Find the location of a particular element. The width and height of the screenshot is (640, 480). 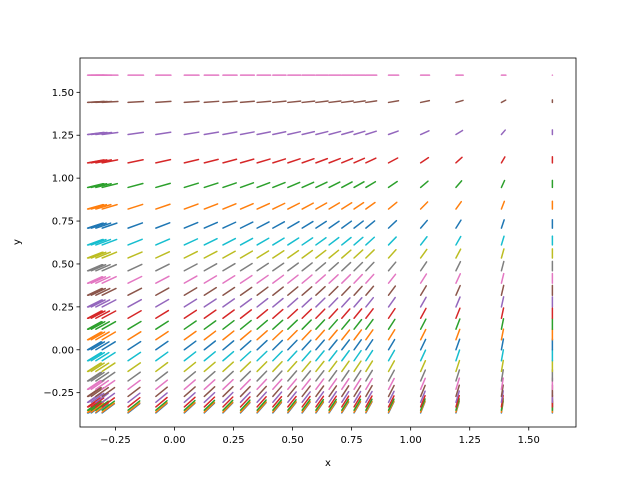

y-tick-label: −0.25 is located at coordinates (58, 393).